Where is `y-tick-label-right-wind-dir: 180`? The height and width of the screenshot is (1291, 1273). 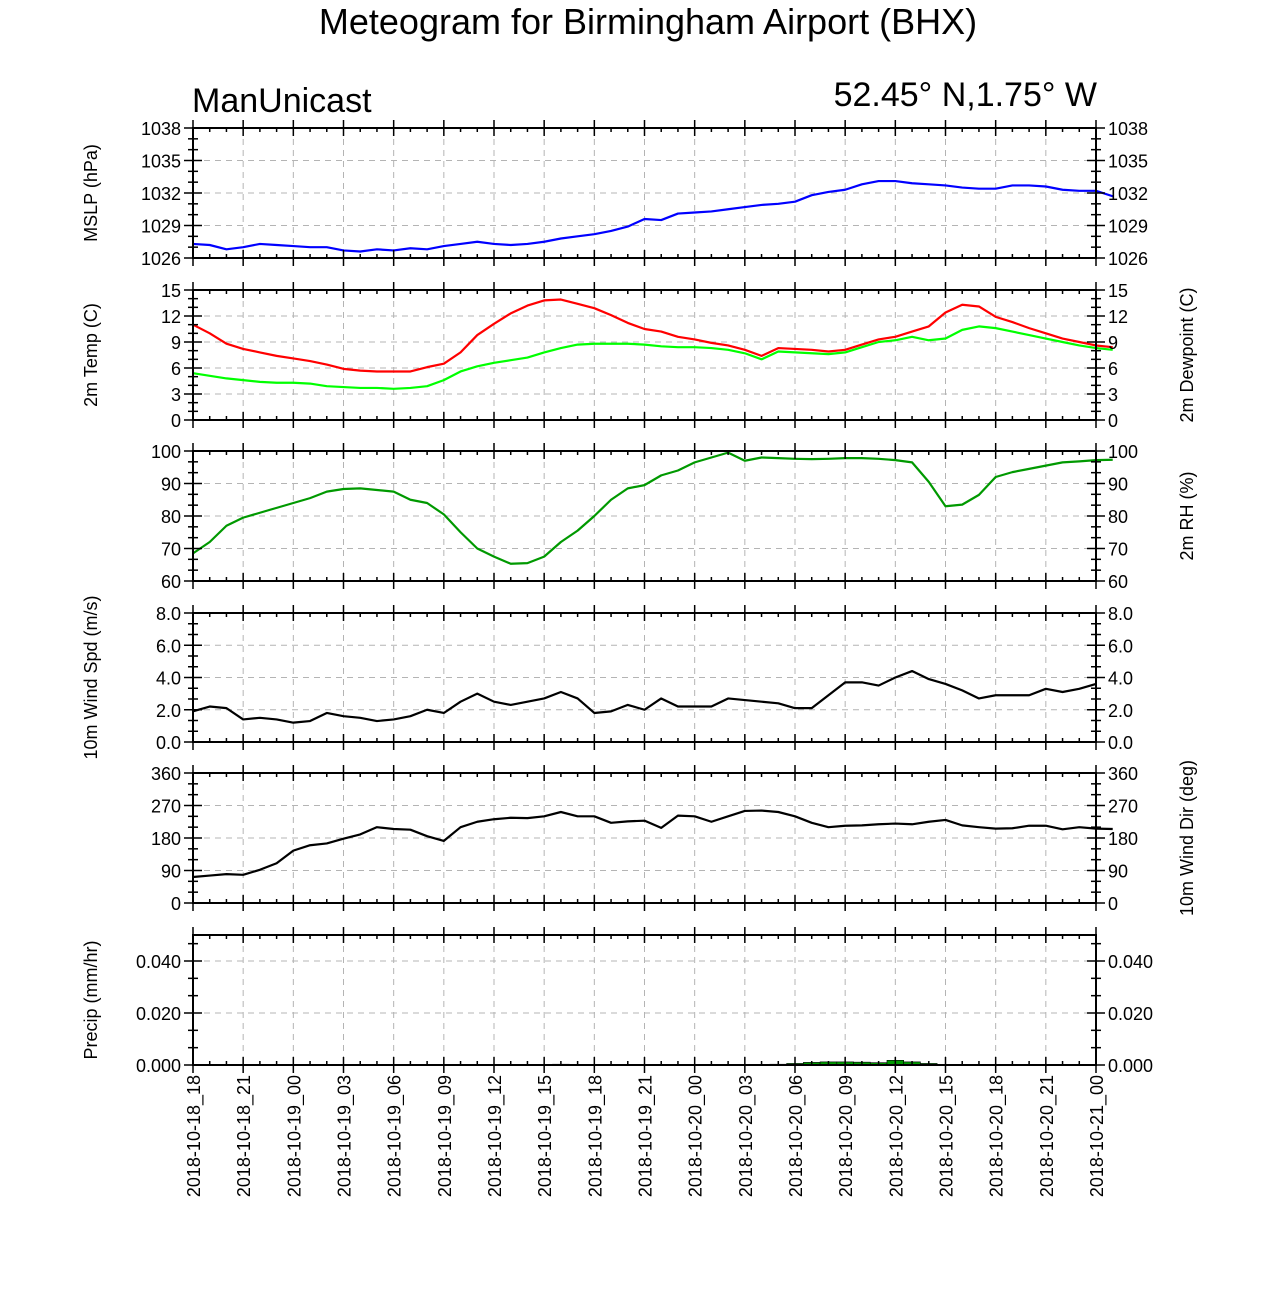
y-tick-label-right-wind-dir: 180 is located at coordinates (1123, 839).